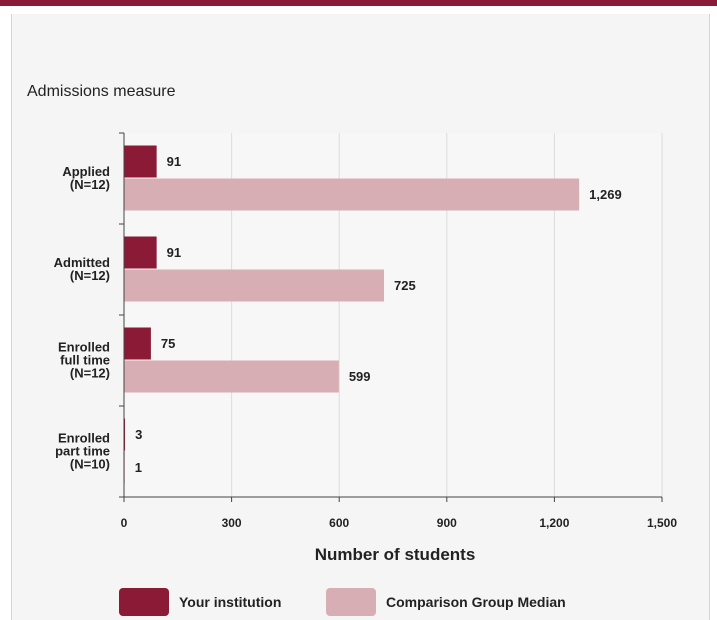 This screenshot has height=620, width=717. Describe the element at coordinates (405, 285) in the screenshot. I see `data-label: 725` at that location.